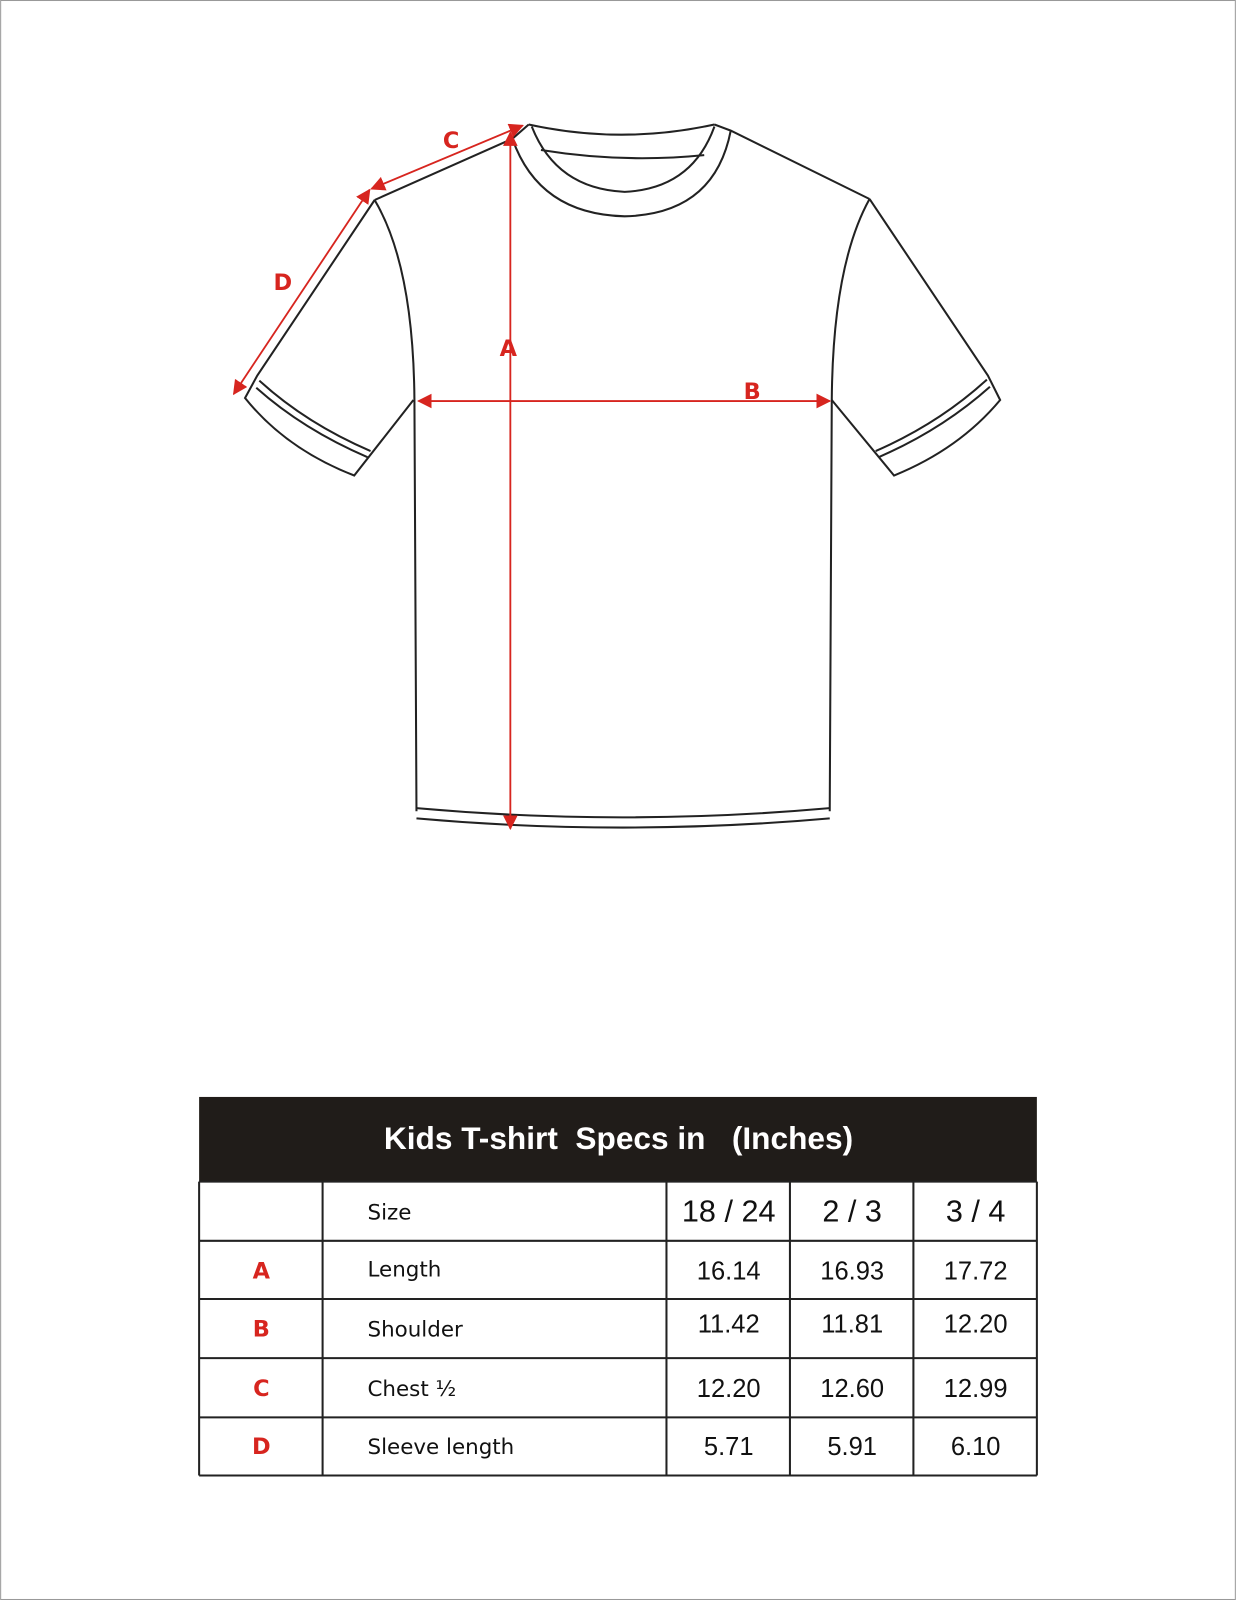 Image resolution: width=1236 pixels, height=1600 pixels. What do you see at coordinates (916, 337) in the screenshot?
I see `right-sleeve` at bounding box center [916, 337].